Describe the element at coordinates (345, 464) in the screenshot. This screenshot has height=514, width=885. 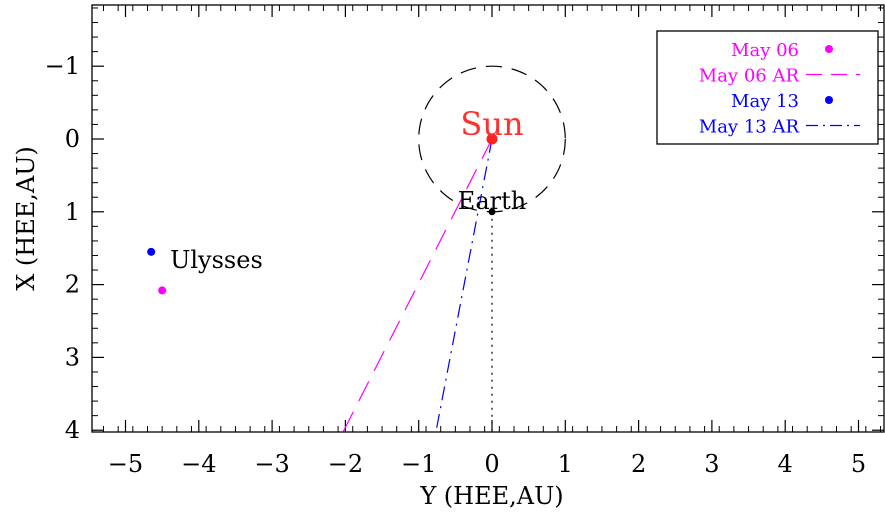
I see `x-tick-label: −2` at that location.